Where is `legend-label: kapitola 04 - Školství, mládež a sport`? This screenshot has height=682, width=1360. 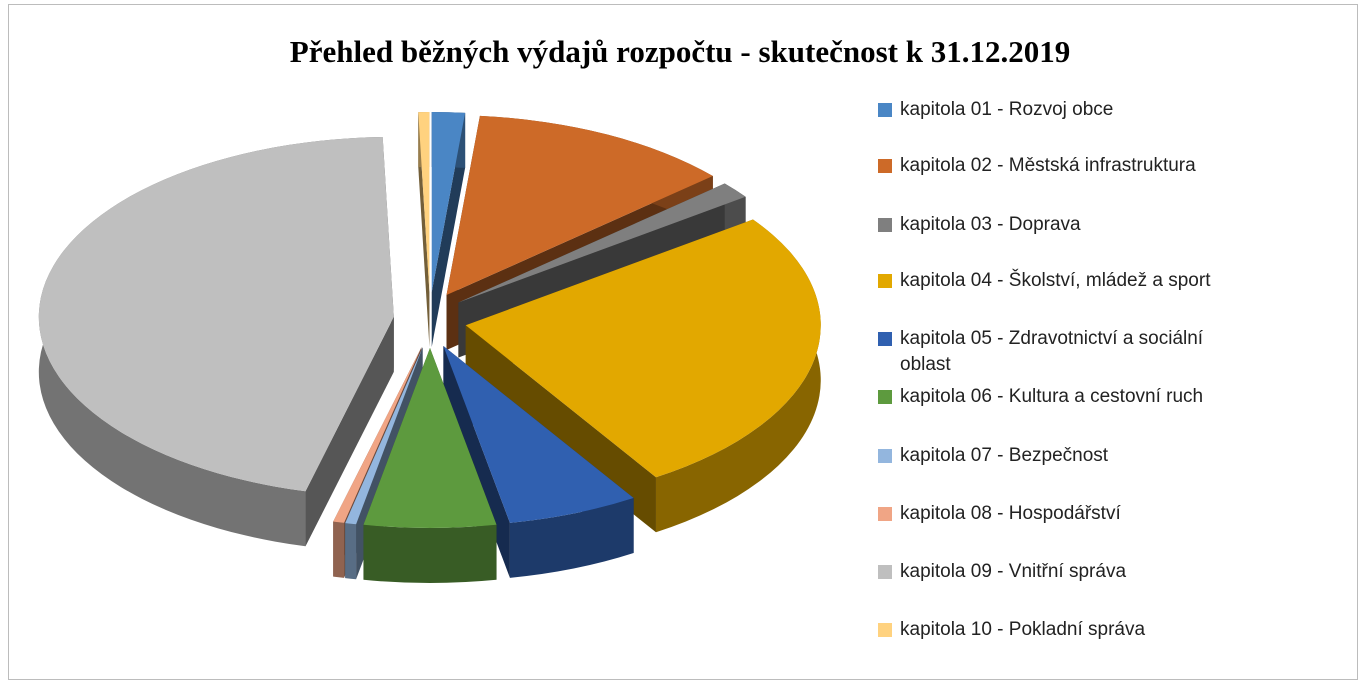 legend-label: kapitola 04 - Školství, mládež a sport is located at coordinates (1055, 280).